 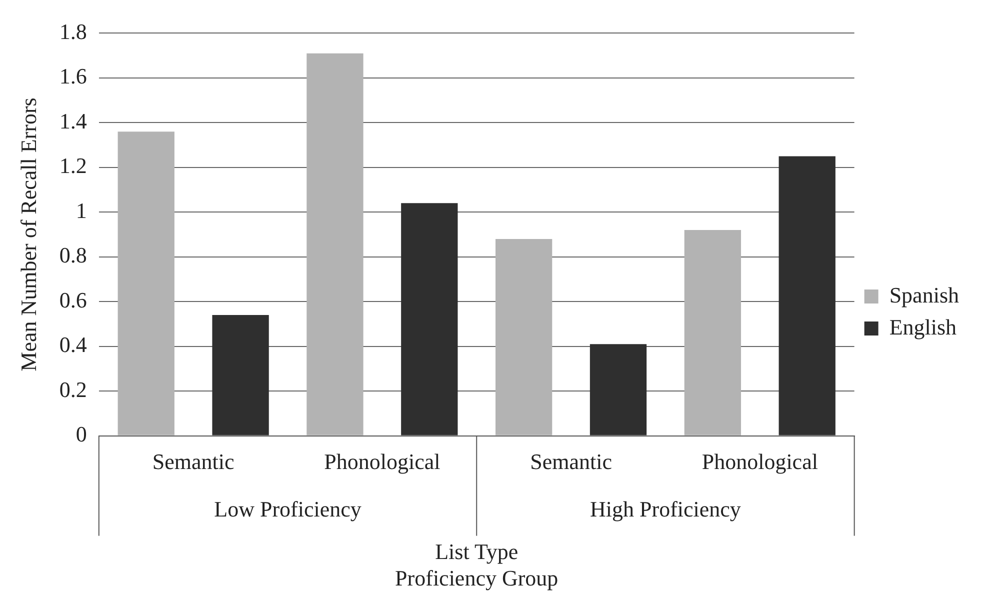 What do you see at coordinates (73, 389) in the screenshot?
I see `y-tick-label: 0.2` at bounding box center [73, 389].